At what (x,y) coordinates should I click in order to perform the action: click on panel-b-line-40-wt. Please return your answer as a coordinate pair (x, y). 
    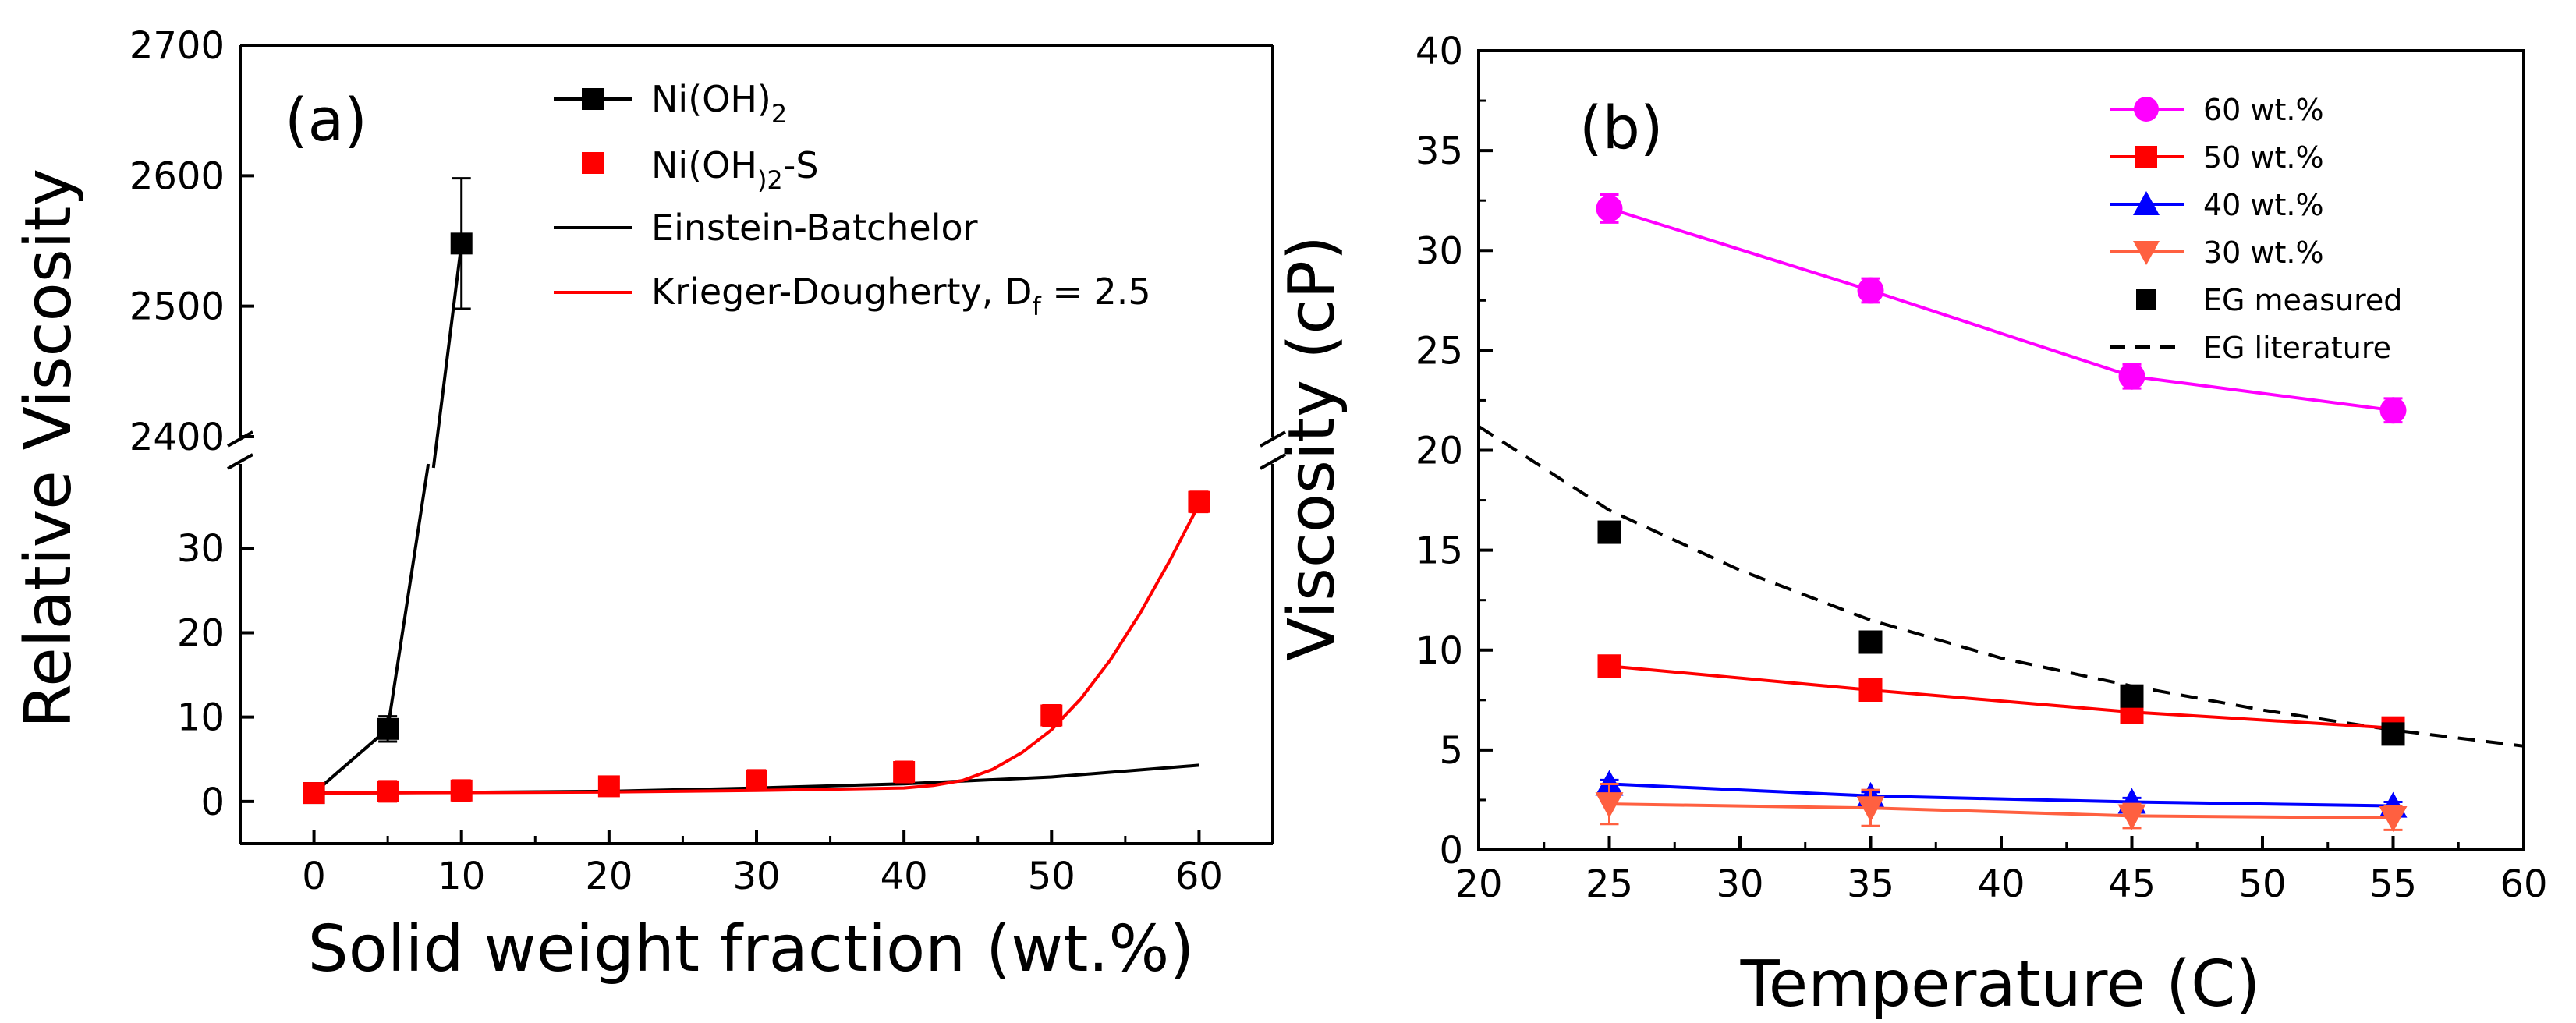
    Looking at the image, I should click on (2001, 795).